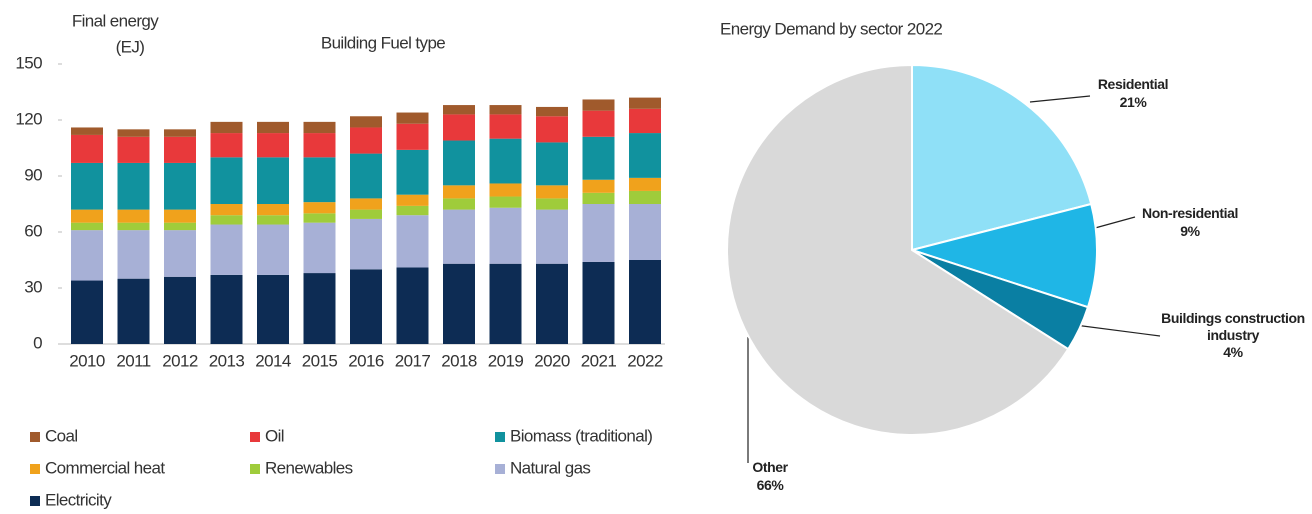  What do you see at coordinates (770, 485) in the screenshot?
I see `pie-value-label: 66%` at bounding box center [770, 485].